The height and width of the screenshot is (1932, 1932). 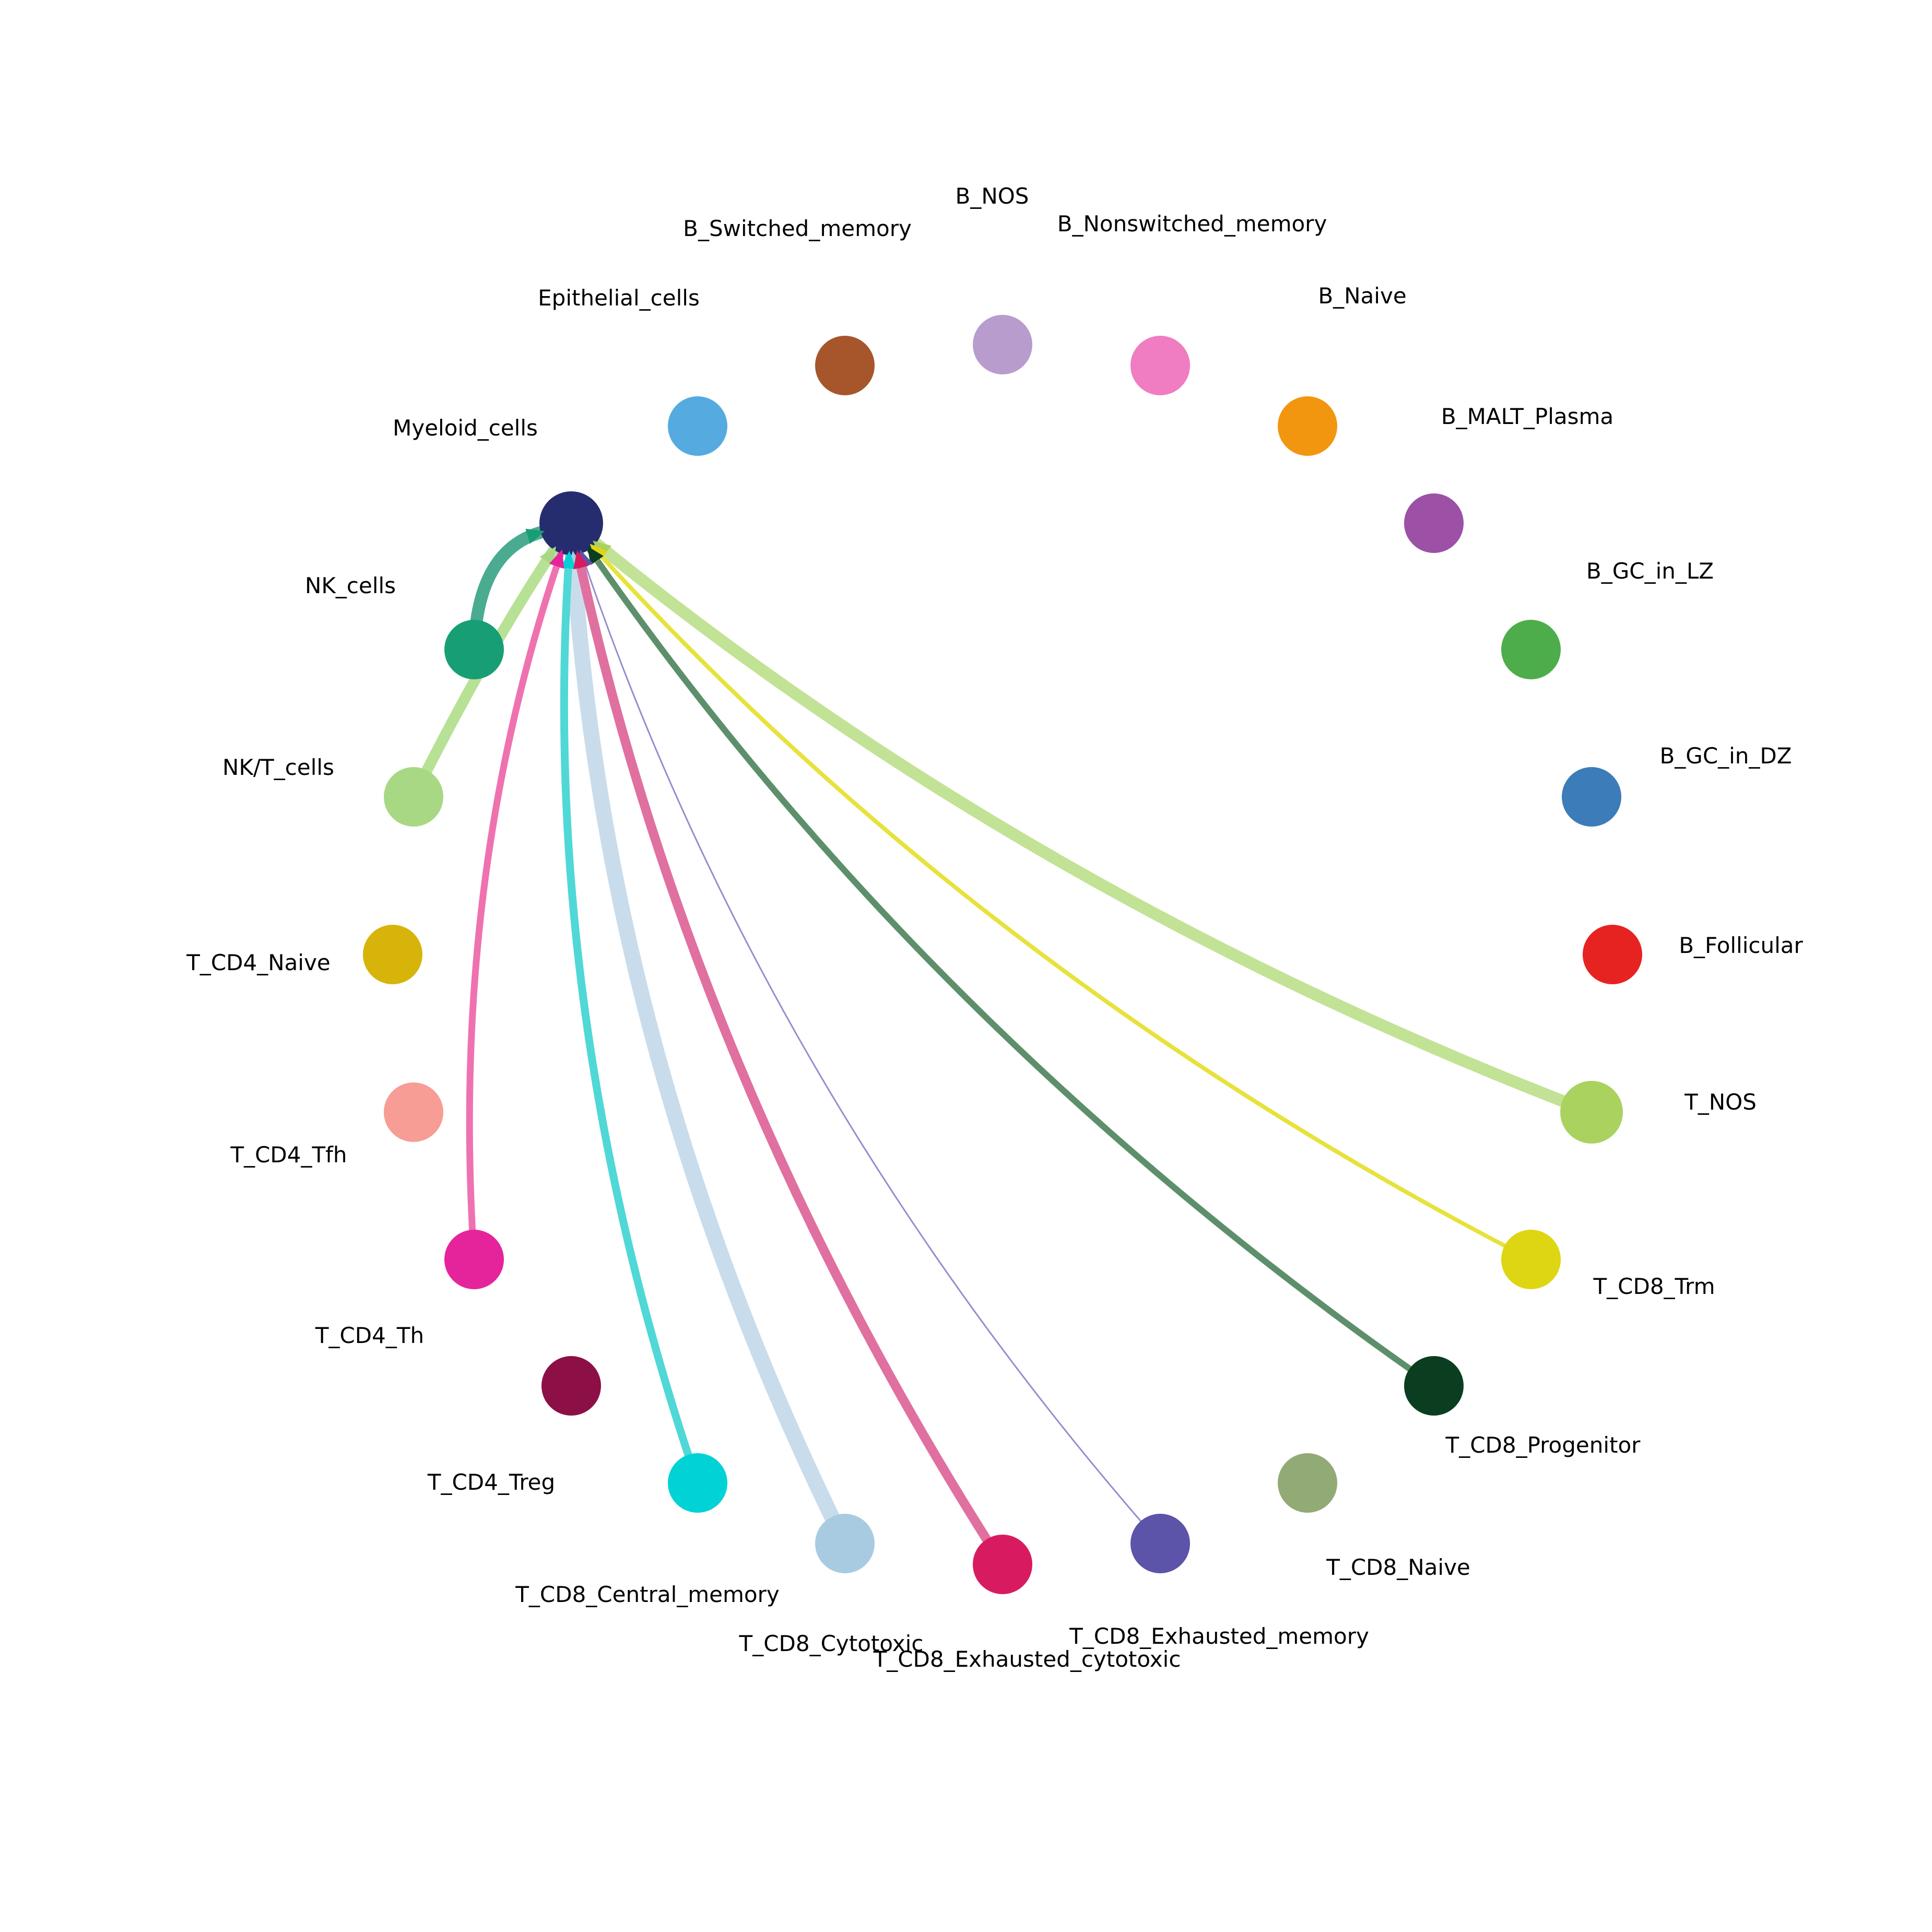 I want to click on node-label-T-CD8-Progenitor: T_CD8_Progenitor, so click(x=1543, y=1445).